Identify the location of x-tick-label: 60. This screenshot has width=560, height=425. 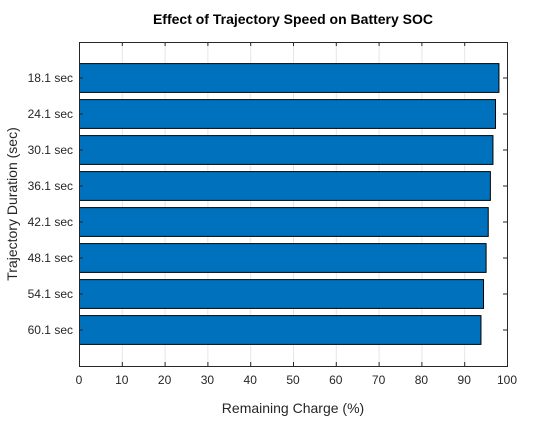
(336, 380).